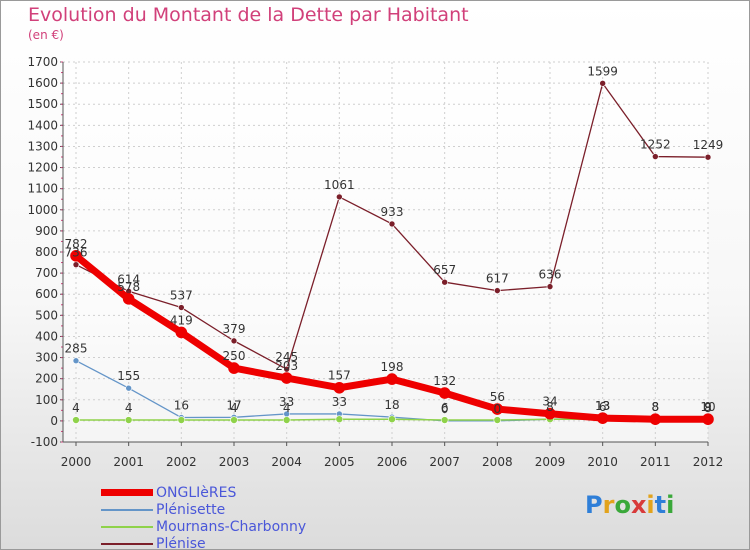  Describe the element at coordinates (46, 294) in the screenshot. I see `y-tick-label: 600` at that location.